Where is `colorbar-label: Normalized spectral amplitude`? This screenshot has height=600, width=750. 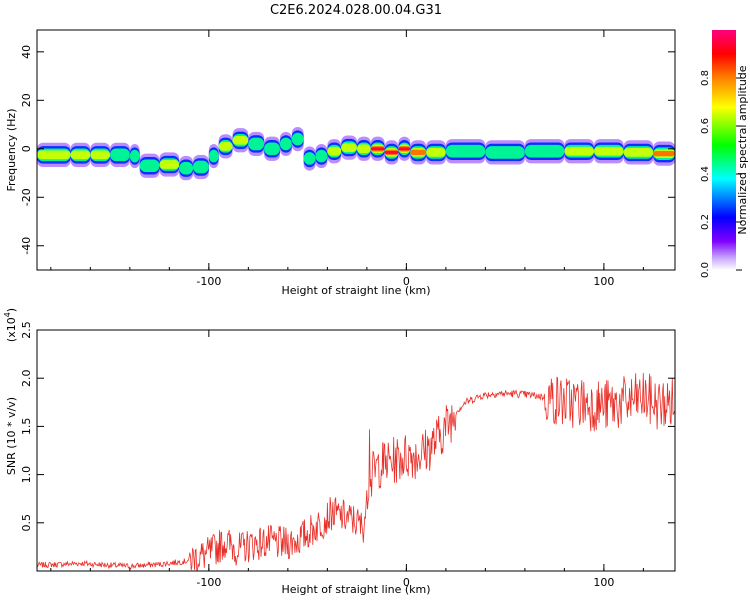
colorbar-label: Normalized spectral amplitude is located at coordinates (742, 149).